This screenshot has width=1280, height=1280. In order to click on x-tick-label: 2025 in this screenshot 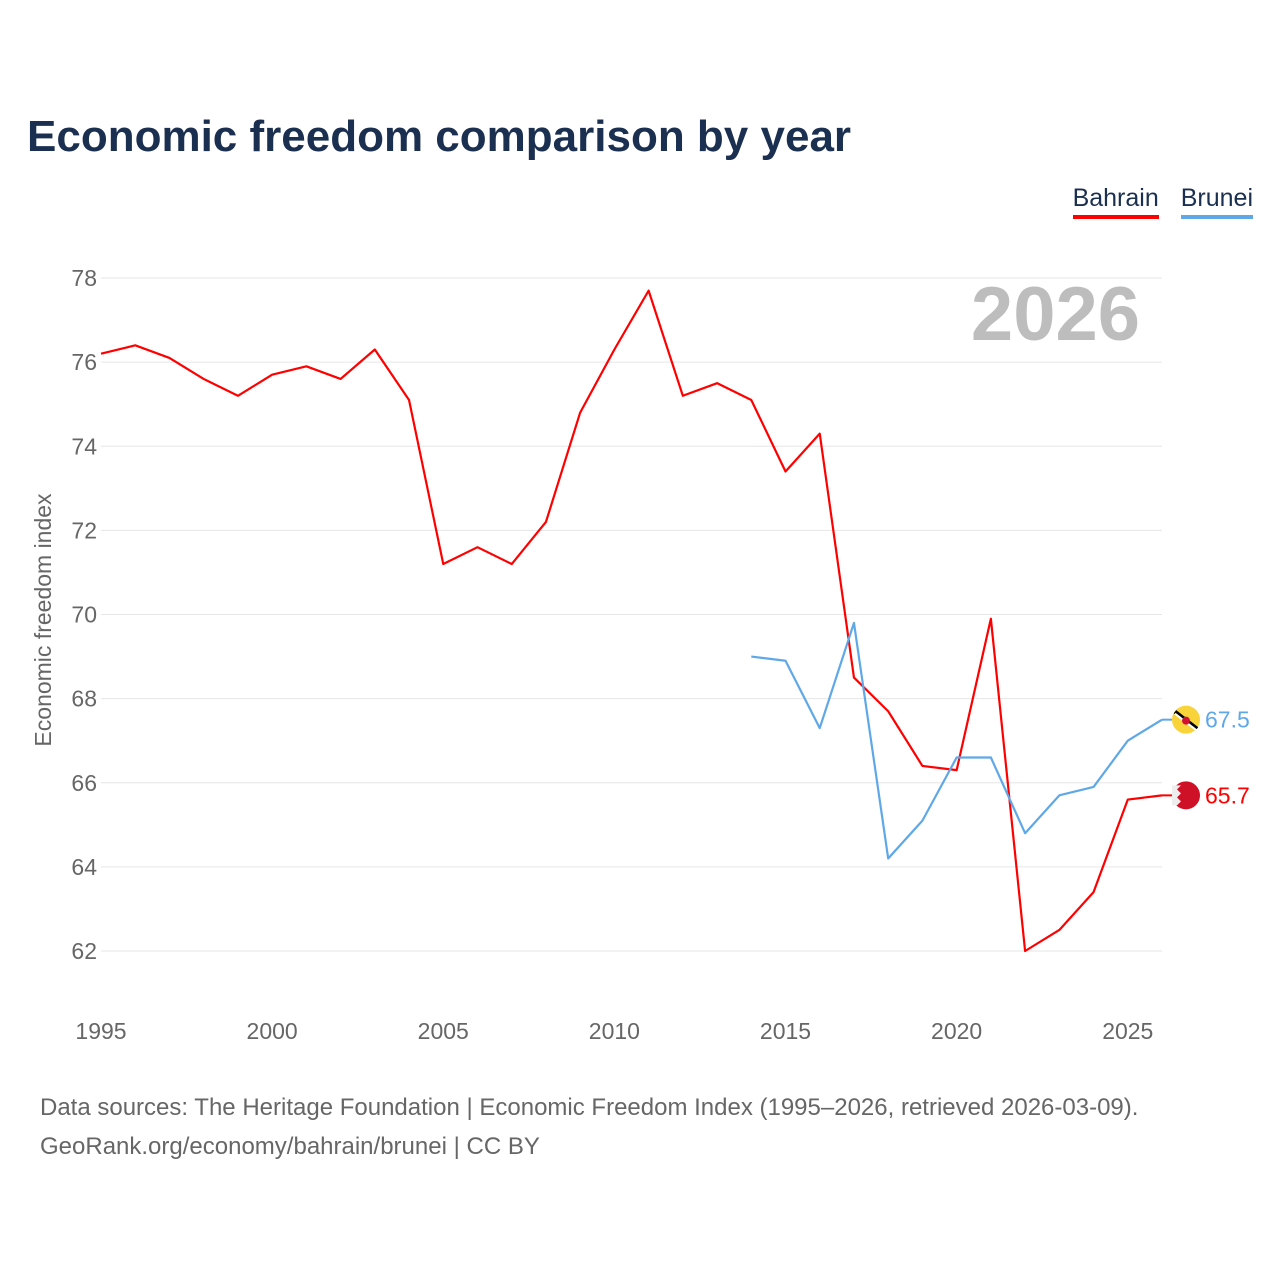, I will do `click(1127, 1031)`.